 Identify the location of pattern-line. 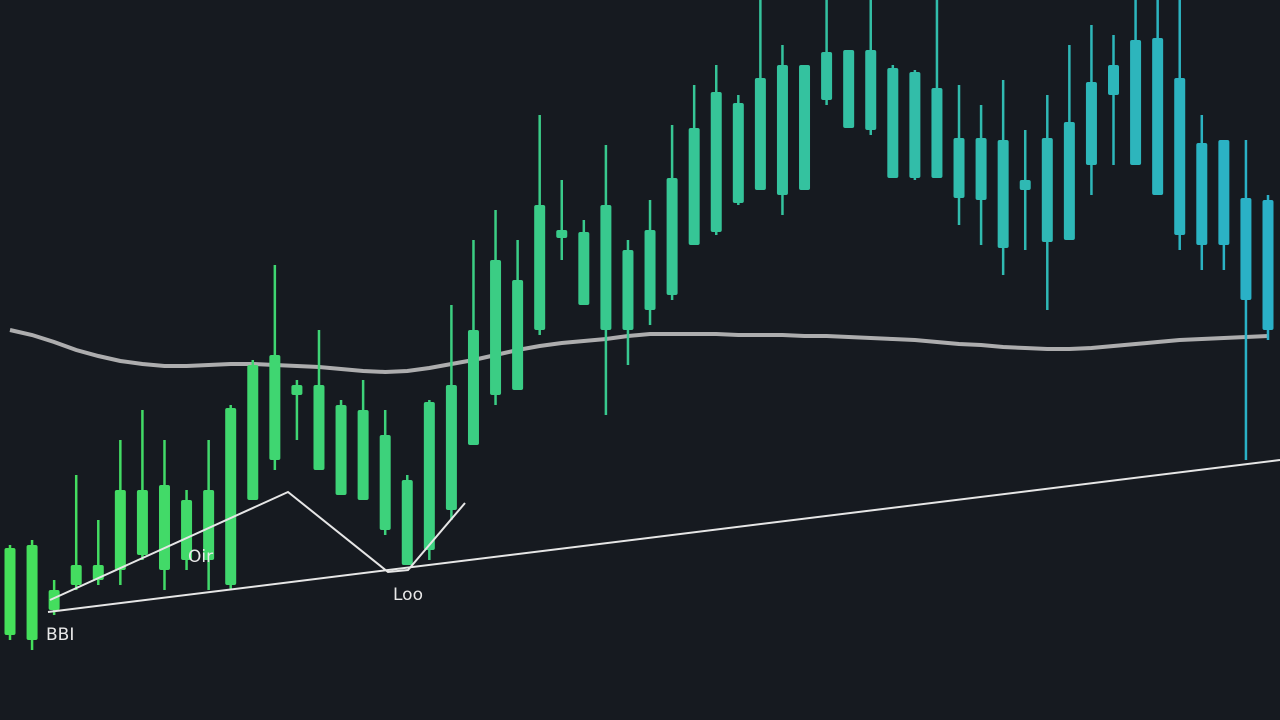
(257, 545).